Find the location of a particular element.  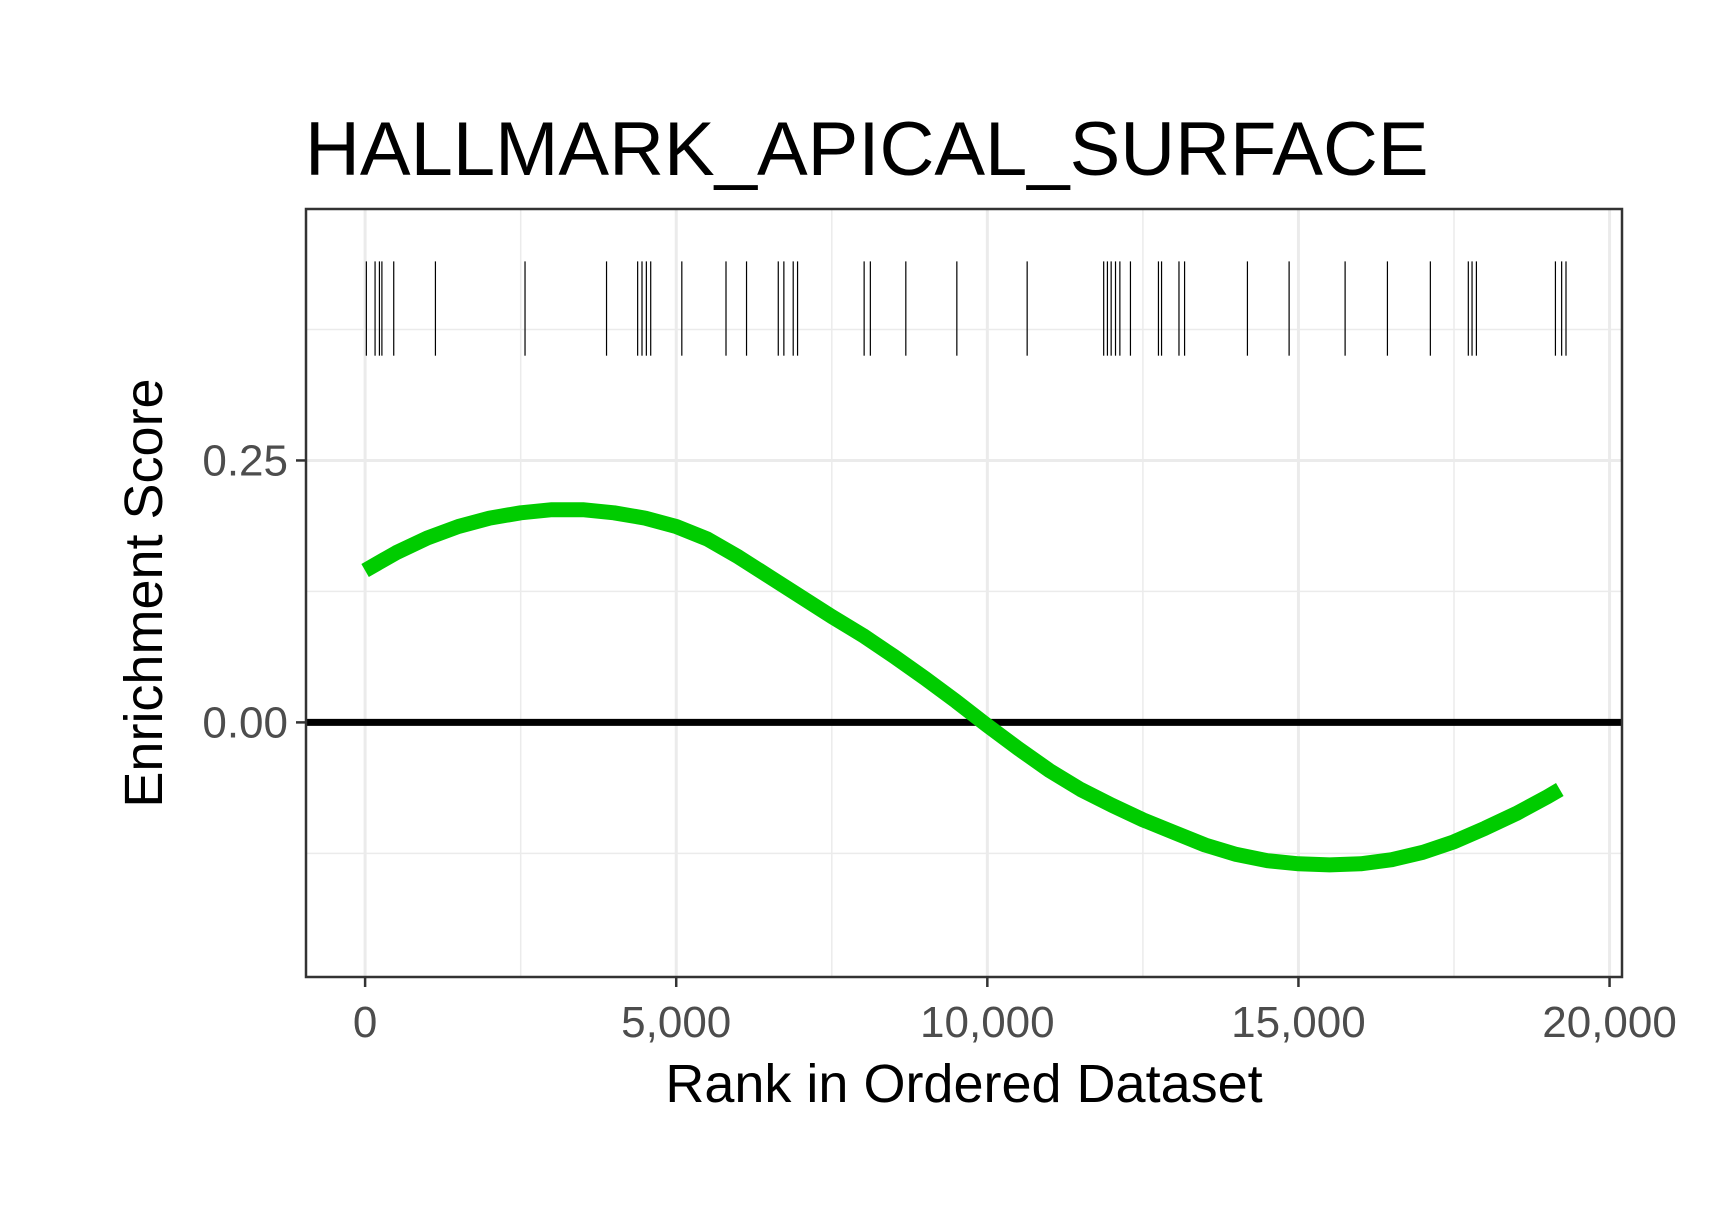

y-axis: 0.00 0.25 is located at coordinates (254, 591).